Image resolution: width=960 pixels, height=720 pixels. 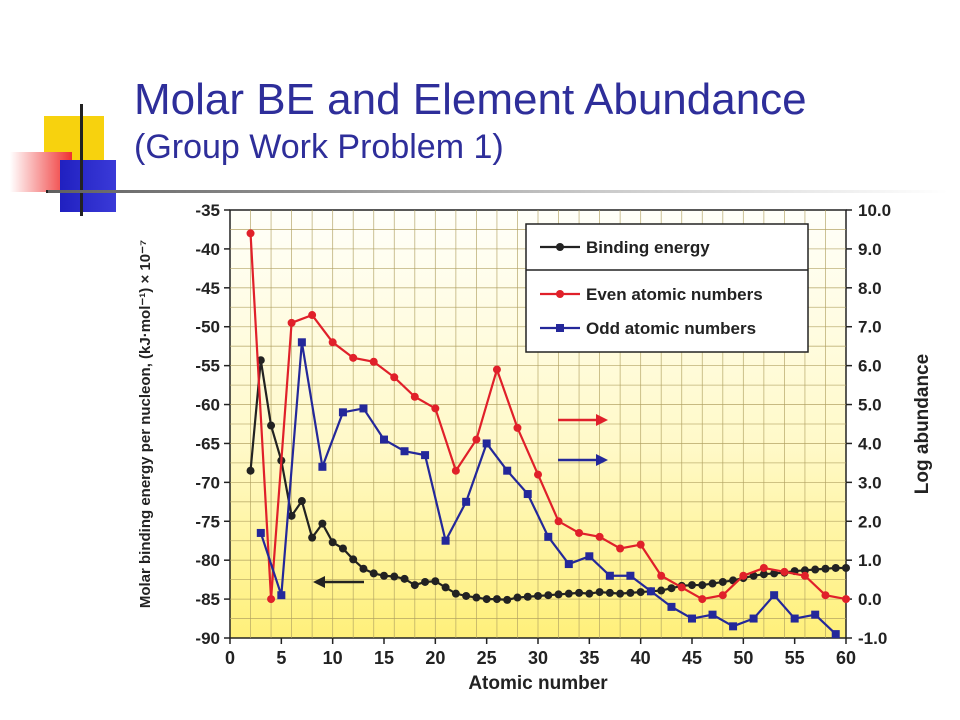 What do you see at coordinates (81, 160) in the screenshot?
I see `decor-vertical-line` at bounding box center [81, 160].